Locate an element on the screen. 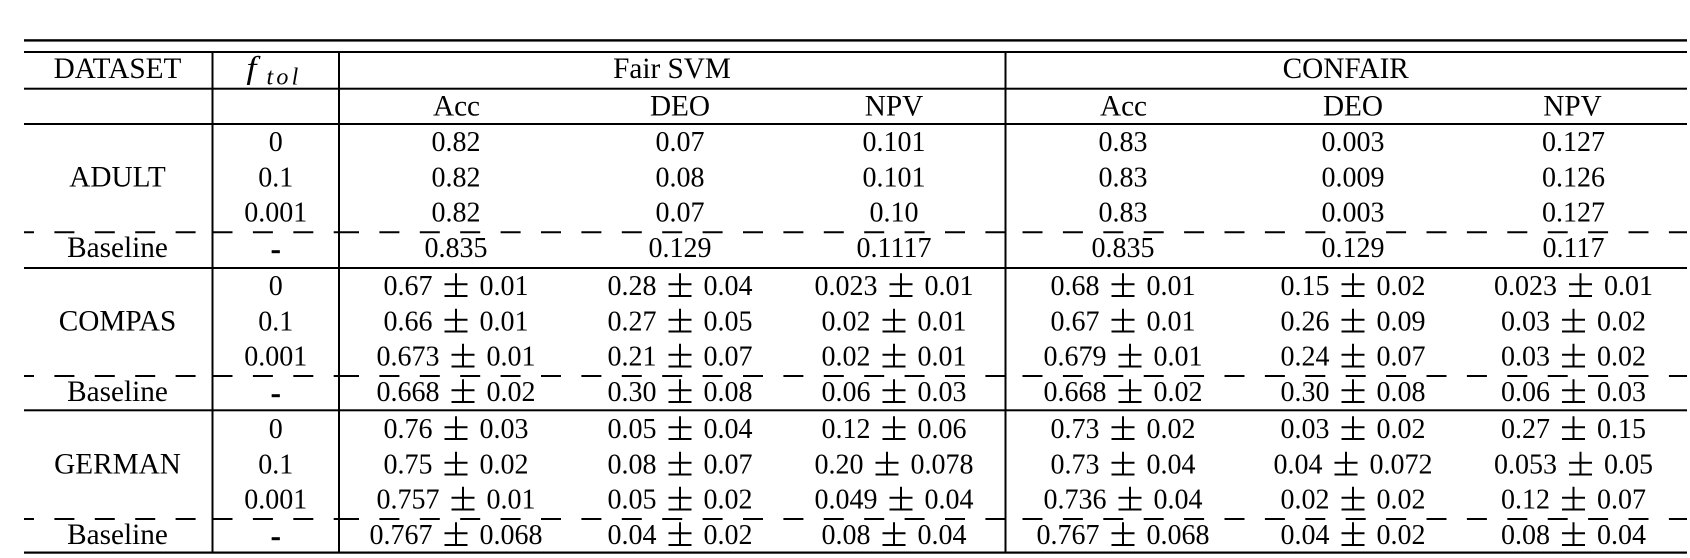 Image resolution: width=1690 pixels, height=558 pixels. svg-text: 0.09 is located at coordinates (1401, 322).